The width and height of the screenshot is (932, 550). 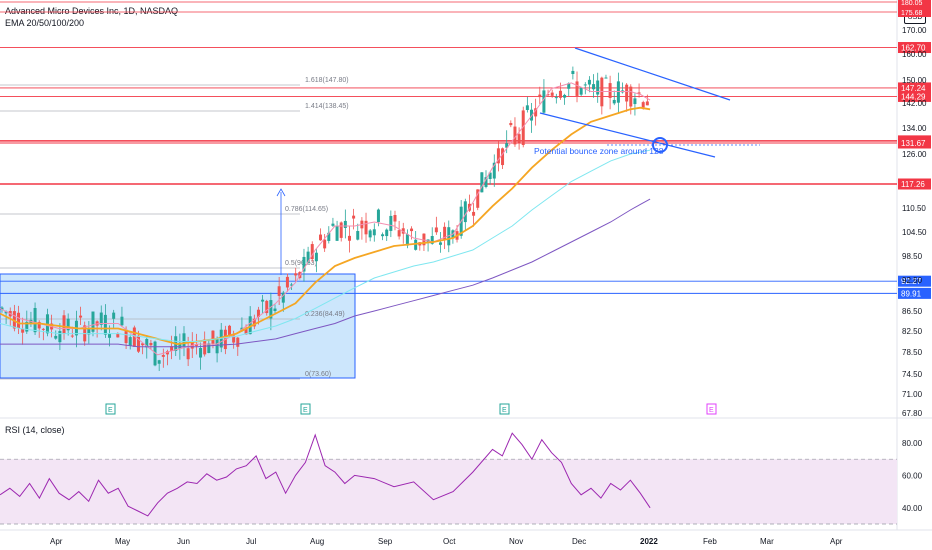 What do you see at coordinates (45, 23) in the screenshot?
I see `indicator-label: EMA 20/50/100/200` at bounding box center [45, 23].